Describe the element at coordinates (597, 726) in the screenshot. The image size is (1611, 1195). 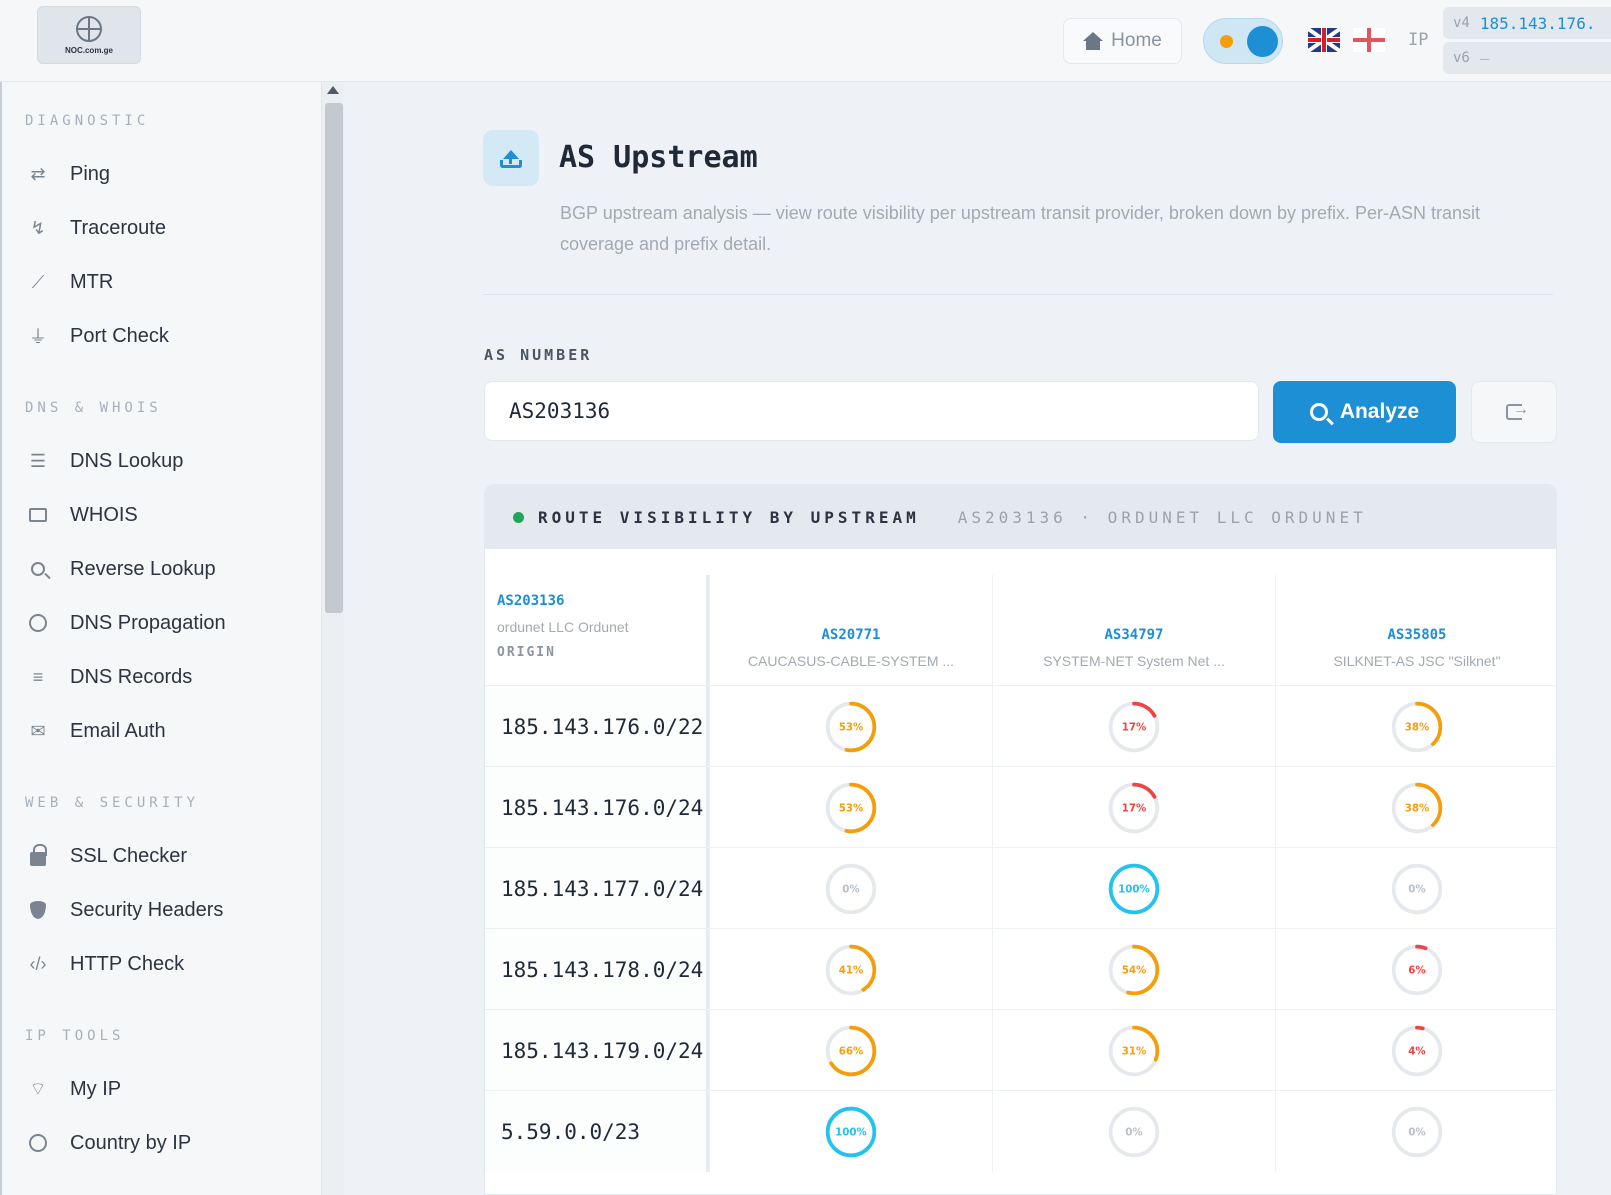
I see `prefix-cell: 185.143.176.0/22` at that location.